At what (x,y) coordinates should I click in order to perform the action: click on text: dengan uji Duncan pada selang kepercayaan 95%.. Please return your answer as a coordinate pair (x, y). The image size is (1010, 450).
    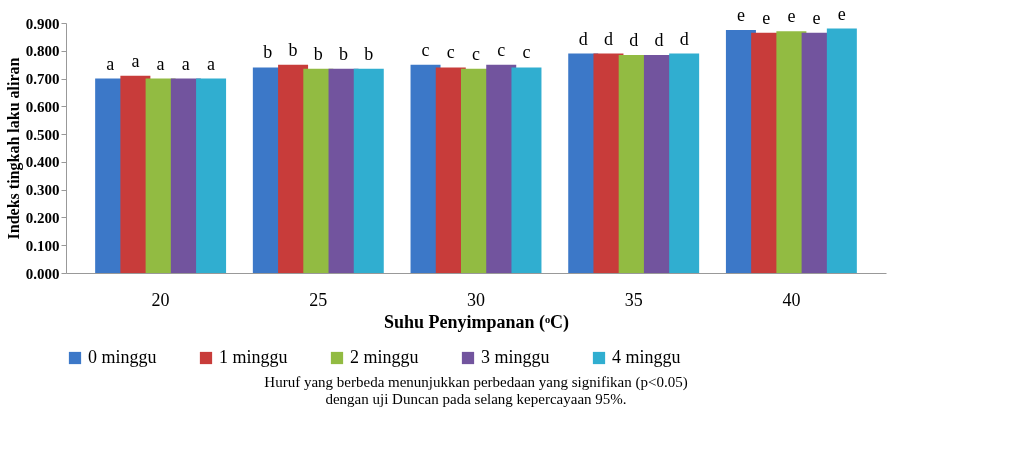
    Looking at the image, I should click on (476, 399).